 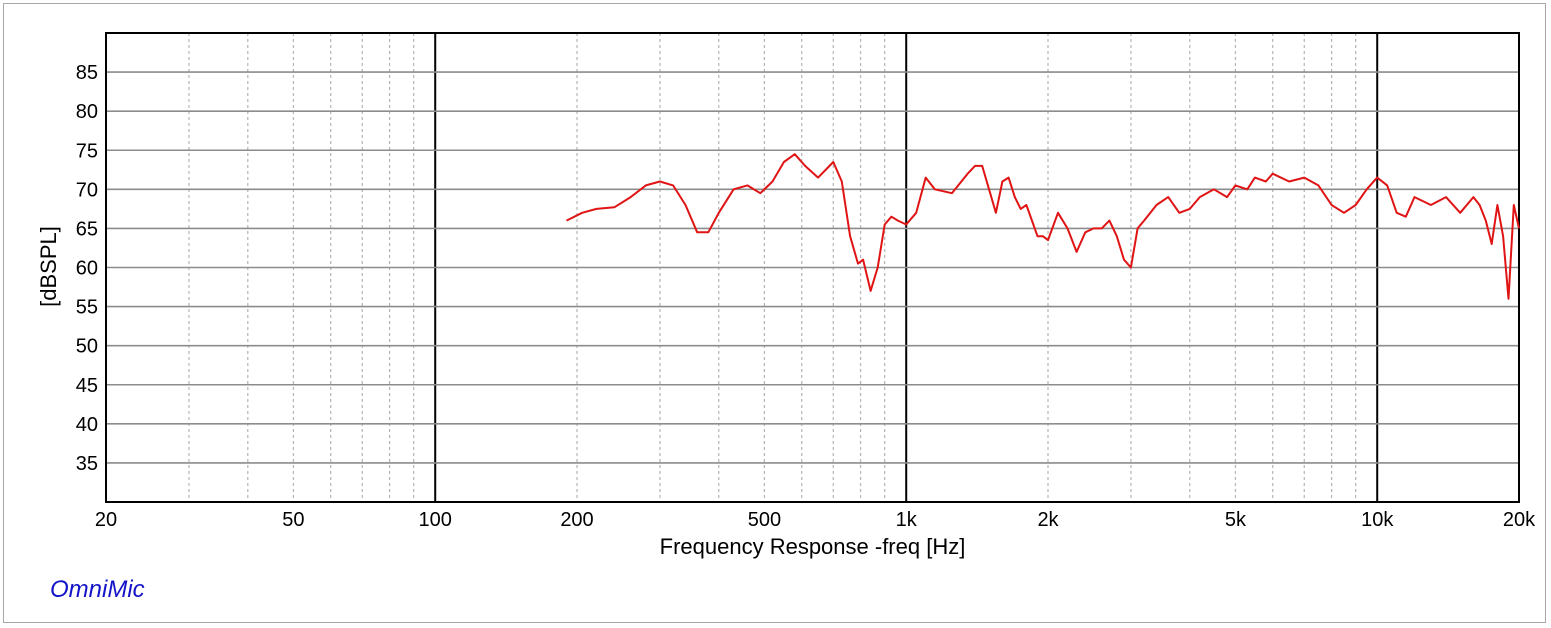 I want to click on x-tick-label: 10k, so click(x=1377, y=520).